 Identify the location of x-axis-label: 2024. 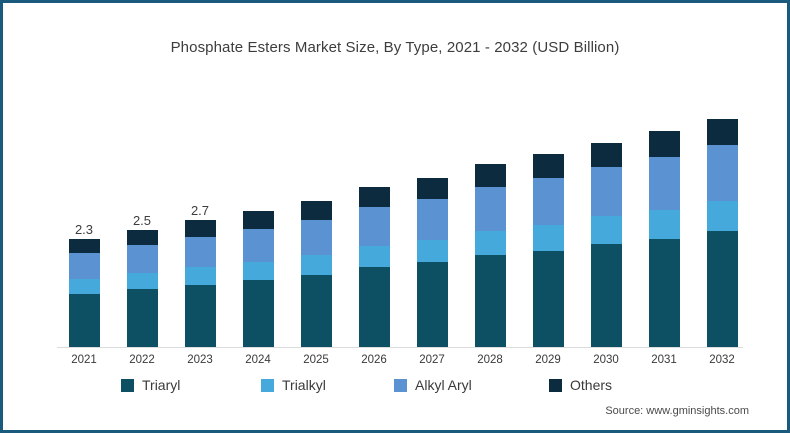
(258, 360).